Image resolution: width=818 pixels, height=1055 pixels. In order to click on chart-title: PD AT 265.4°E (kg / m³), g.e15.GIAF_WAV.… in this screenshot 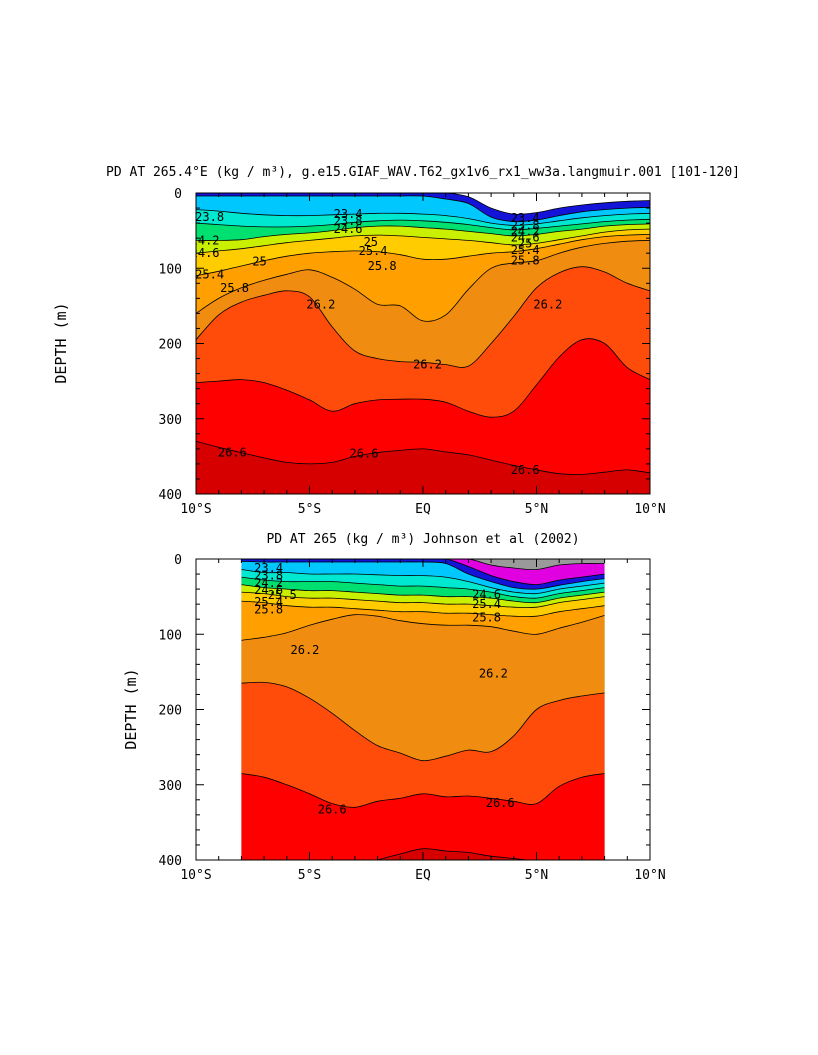, I will do `click(423, 172)`.